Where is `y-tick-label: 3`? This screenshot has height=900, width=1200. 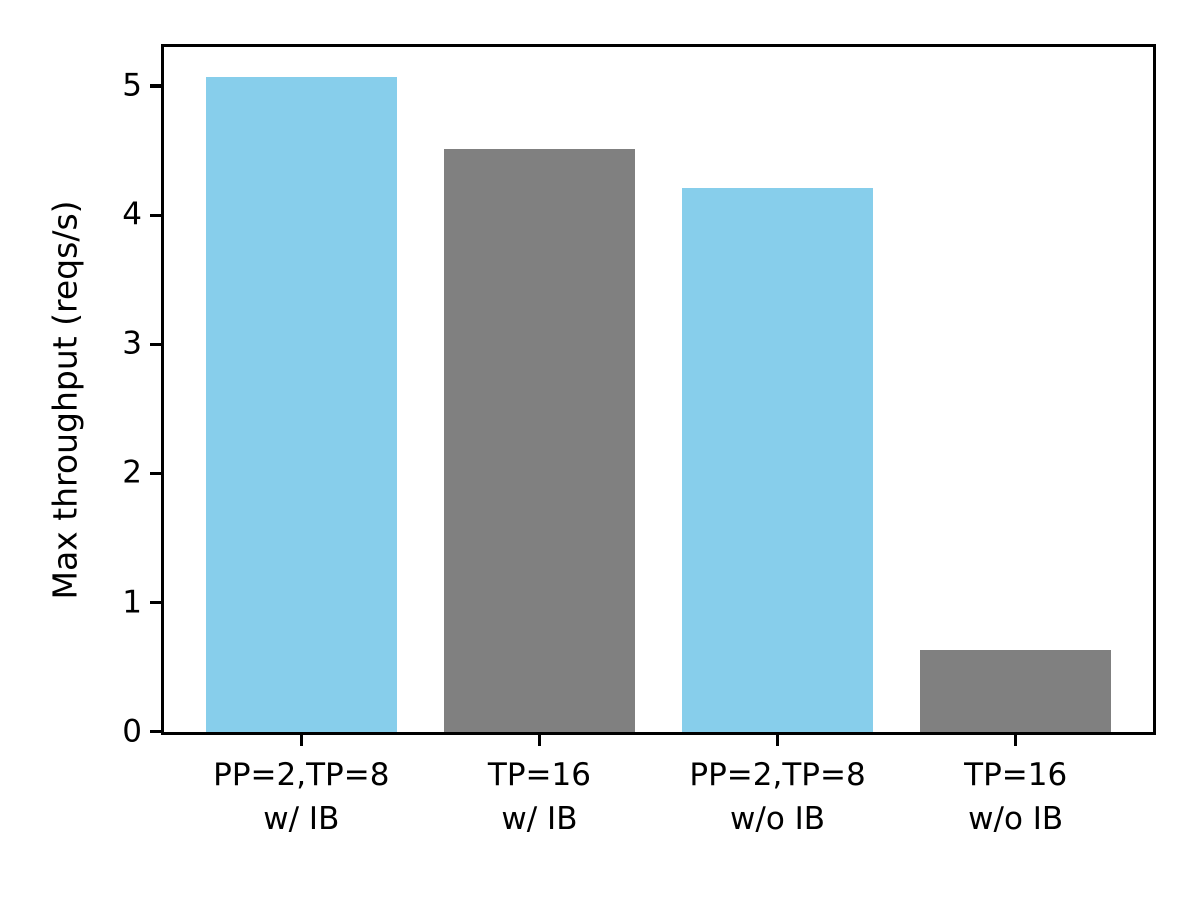 y-tick-label: 3 is located at coordinates (132, 343).